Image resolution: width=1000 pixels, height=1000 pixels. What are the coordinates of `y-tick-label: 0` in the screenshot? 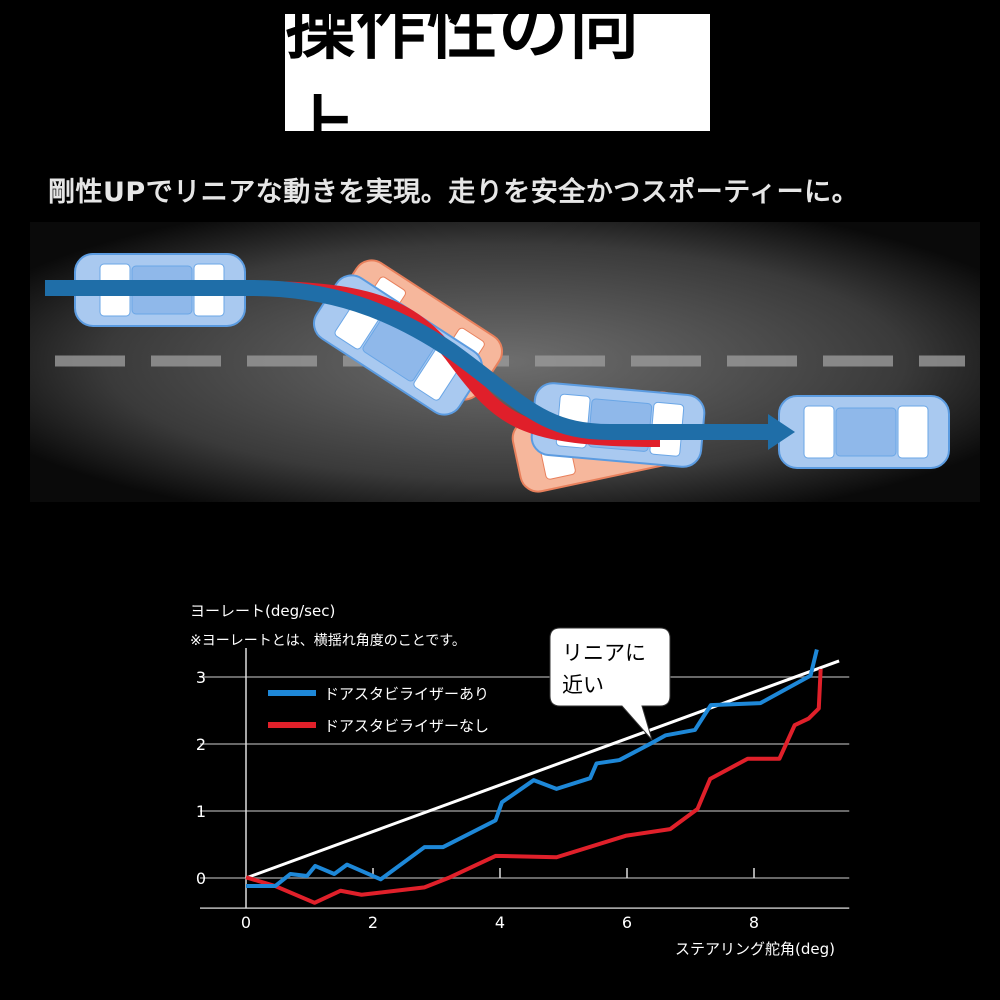 It's located at (201, 878).